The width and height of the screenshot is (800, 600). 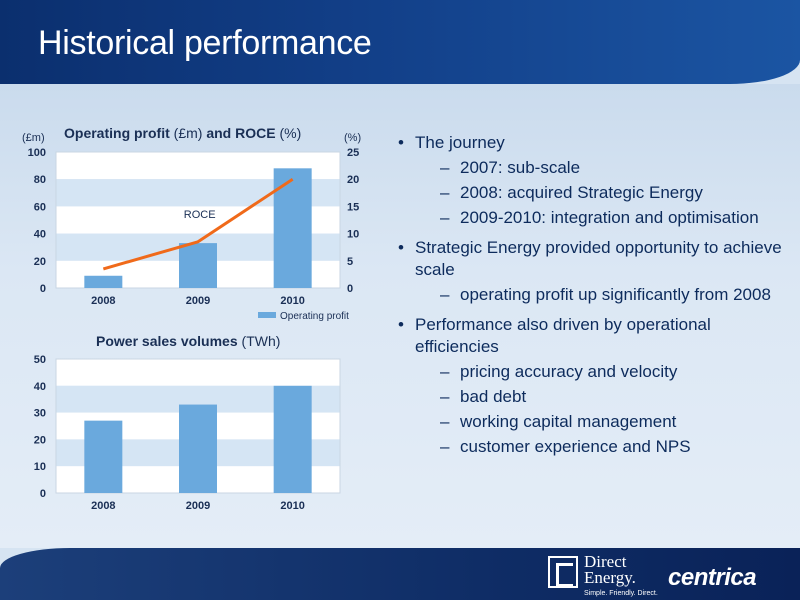 I want to click on grid-band, so click(x=198, y=372).